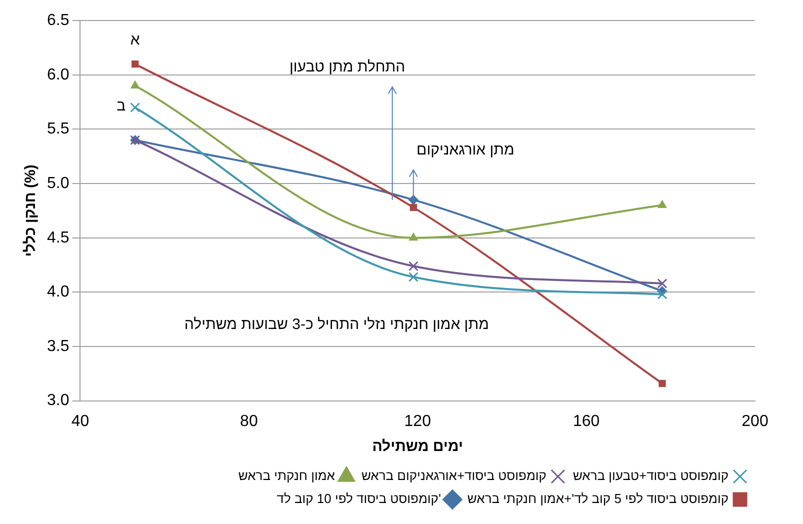 The height and width of the screenshot is (524, 803). What do you see at coordinates (58, 21) in the screenshot?
I see `y-tick-label: 6.5` at bounding box center [58, 21].